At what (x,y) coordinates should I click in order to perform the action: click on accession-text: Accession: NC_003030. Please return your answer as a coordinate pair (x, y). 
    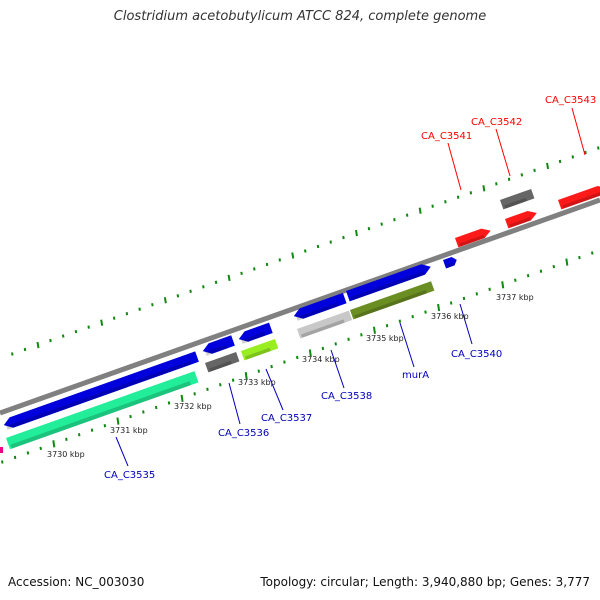
    Looking at the image, I should click on (76, 582).